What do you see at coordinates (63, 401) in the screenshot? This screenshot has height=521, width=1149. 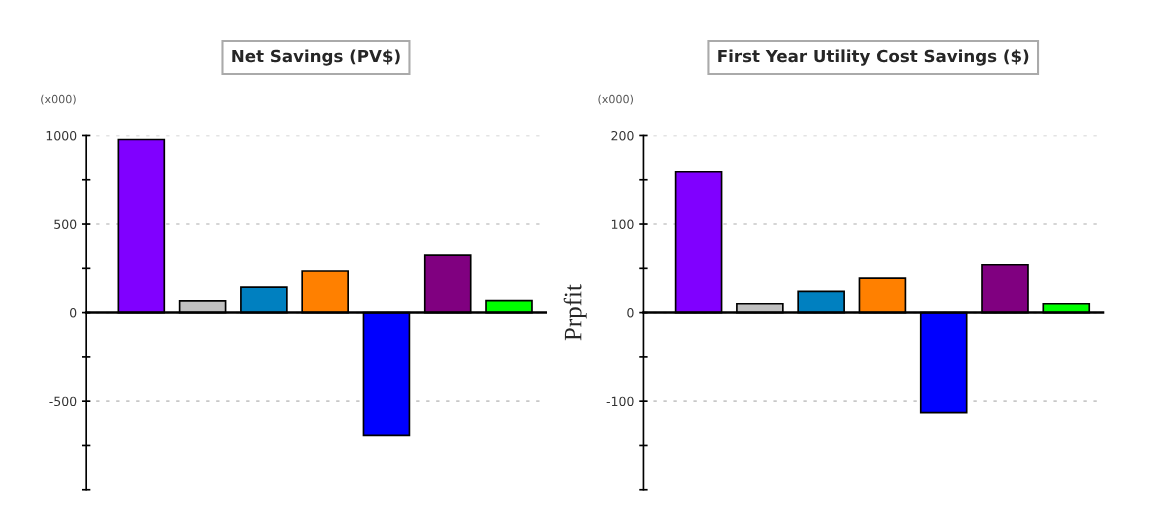 I see `y-tick-label: -500` at bounding box center [63, 401].